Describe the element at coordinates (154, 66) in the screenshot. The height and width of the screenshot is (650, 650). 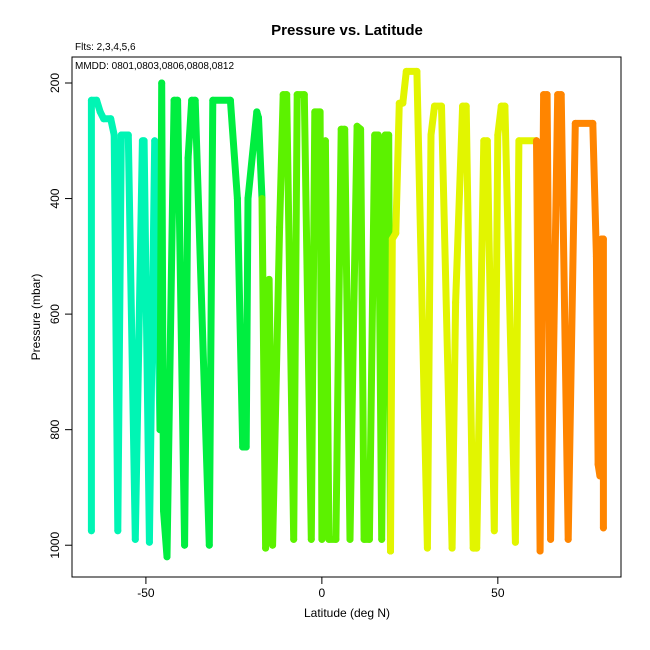
I see `dates-note: MMDD: 0801,0803,0806,0808,0812` at that location.